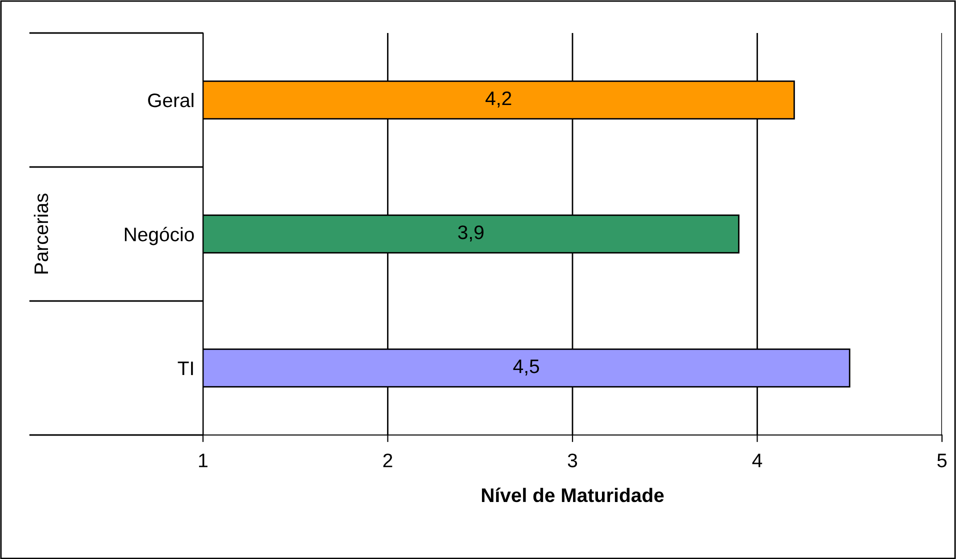  Describe the element at coordinates (471, 233) in the screenshot. I see `data-label: 3,9` at that location.